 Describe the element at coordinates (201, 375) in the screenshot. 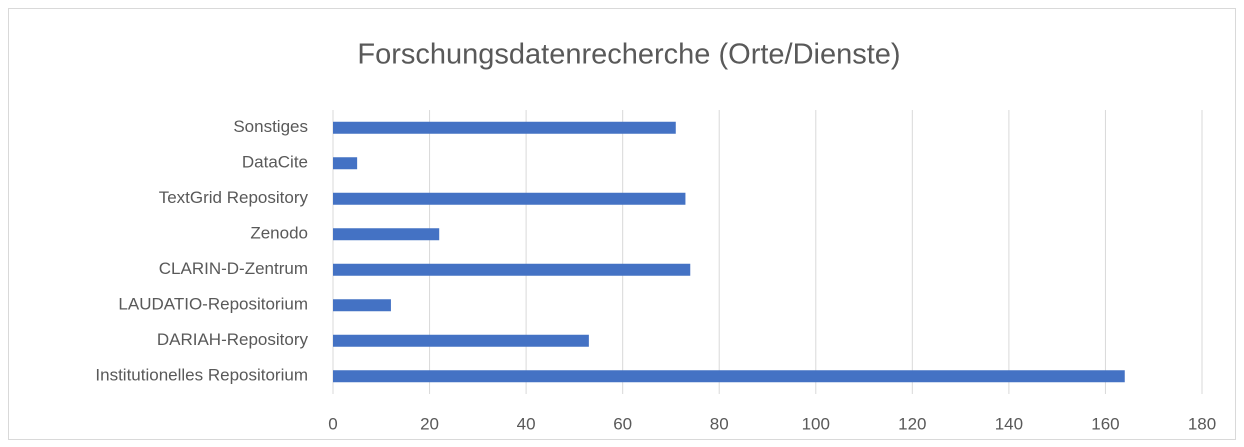

I see `y-tick-label: Institutionelles Repositorium` at that location.